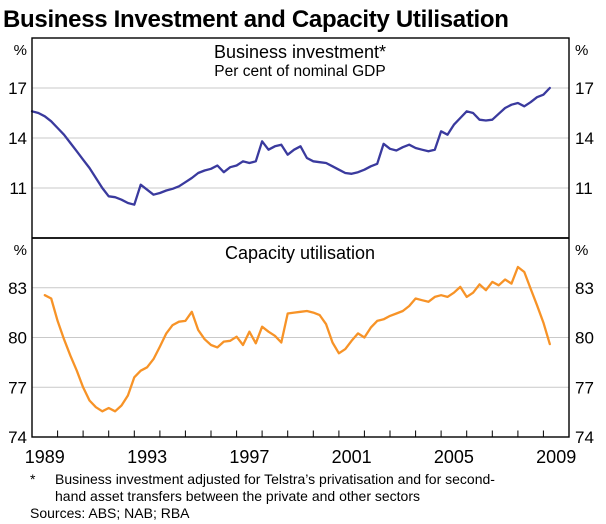 This screenshot has width=606, height=524. What do you see at coordinates (584, 88) in the screenshot?
I see `ytick-right-17: 17` at bounding box center [584, 88].